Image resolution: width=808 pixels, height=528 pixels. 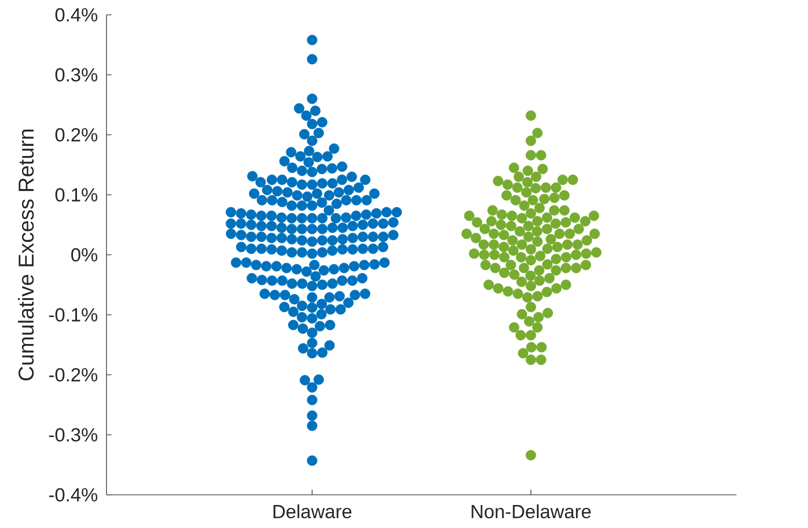 I want to click on y-tick-label: 0.4%, so click(x=76, y=15).